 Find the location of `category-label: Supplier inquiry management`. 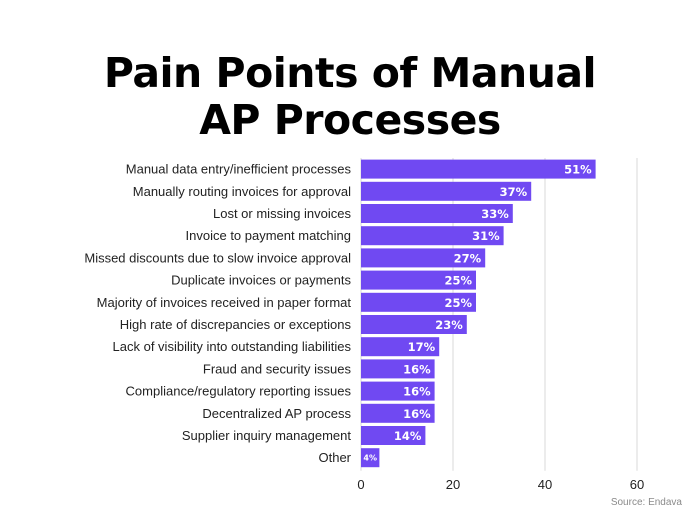

category-label: Supplier inquiry management is located at coordinates (266, 435).